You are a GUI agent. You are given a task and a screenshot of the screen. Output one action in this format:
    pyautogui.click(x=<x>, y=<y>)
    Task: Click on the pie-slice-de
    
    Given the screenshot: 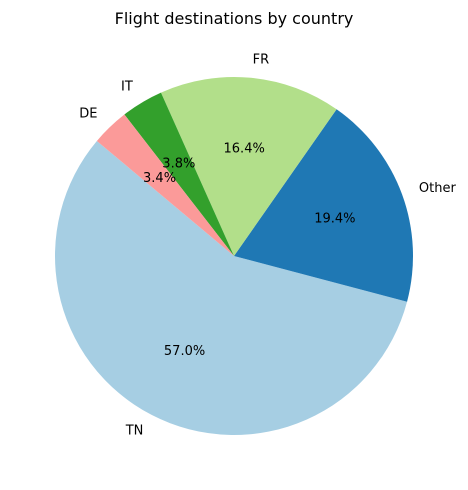 What is the action you would take?
    pyautogui.click(x=165, y=185)
    